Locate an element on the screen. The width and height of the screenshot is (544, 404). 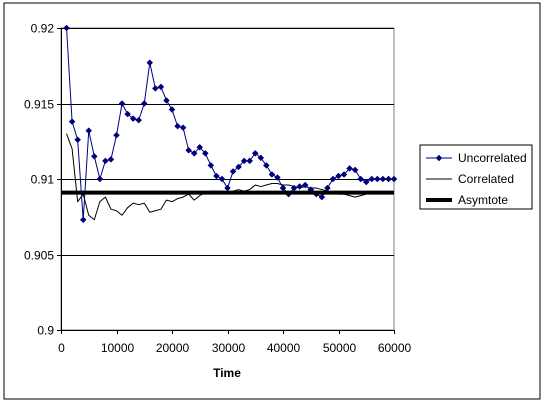
x-tick-label: 0 is located at coordinates (61, 348).